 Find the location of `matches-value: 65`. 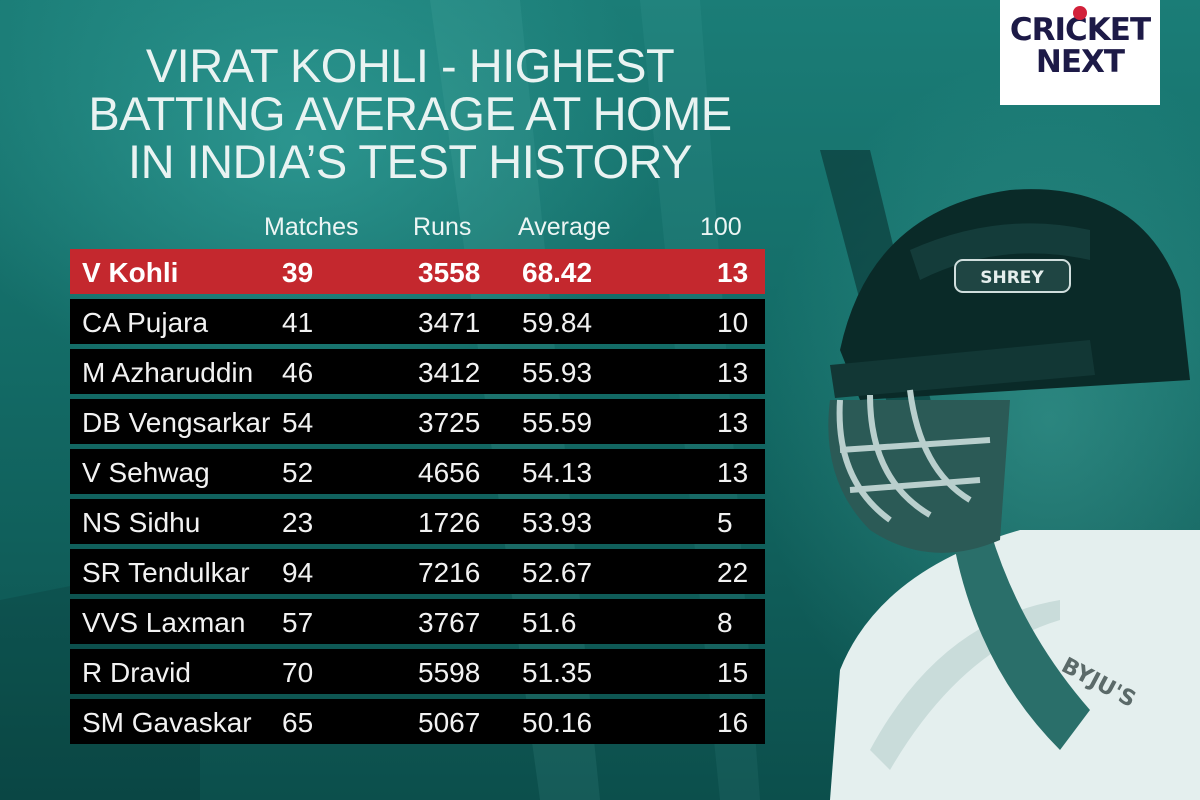

matches-value: 65 is located at coordinates (298, 722).